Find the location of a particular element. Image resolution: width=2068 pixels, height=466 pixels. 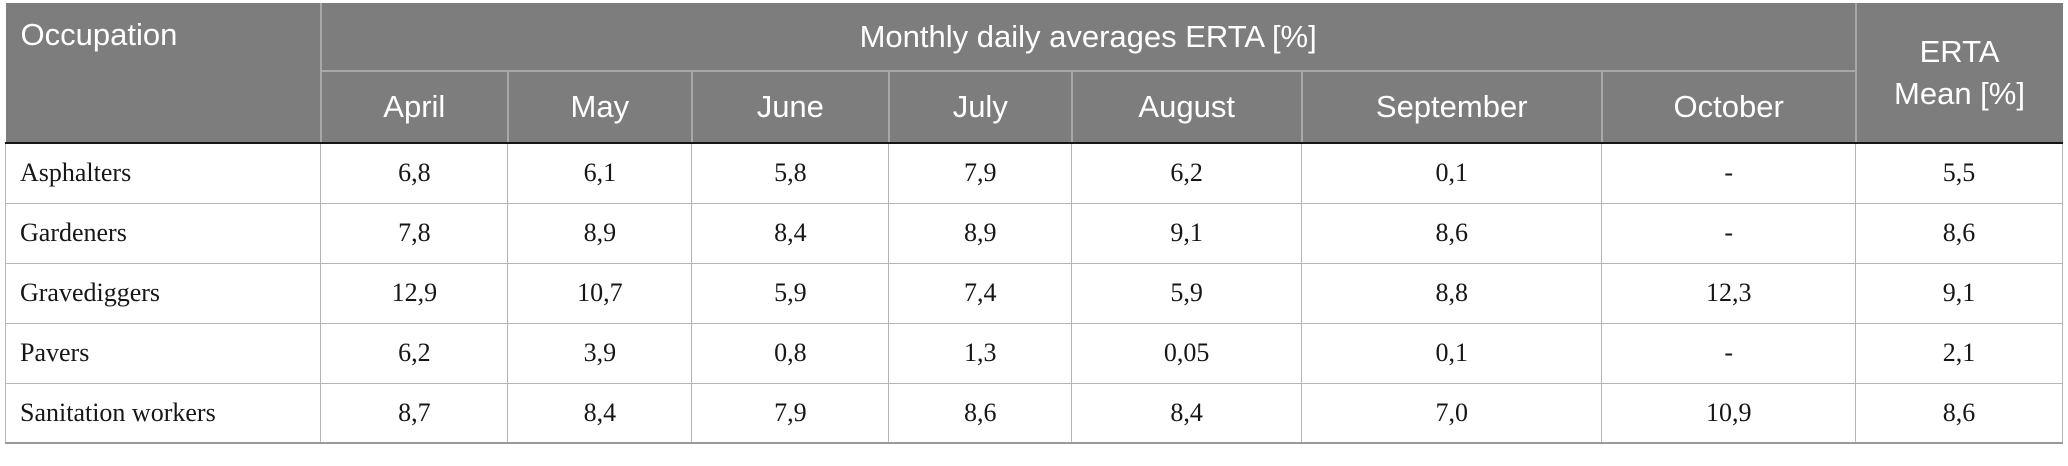

value-cell: 10,7 is located at coordinates (600, 293).